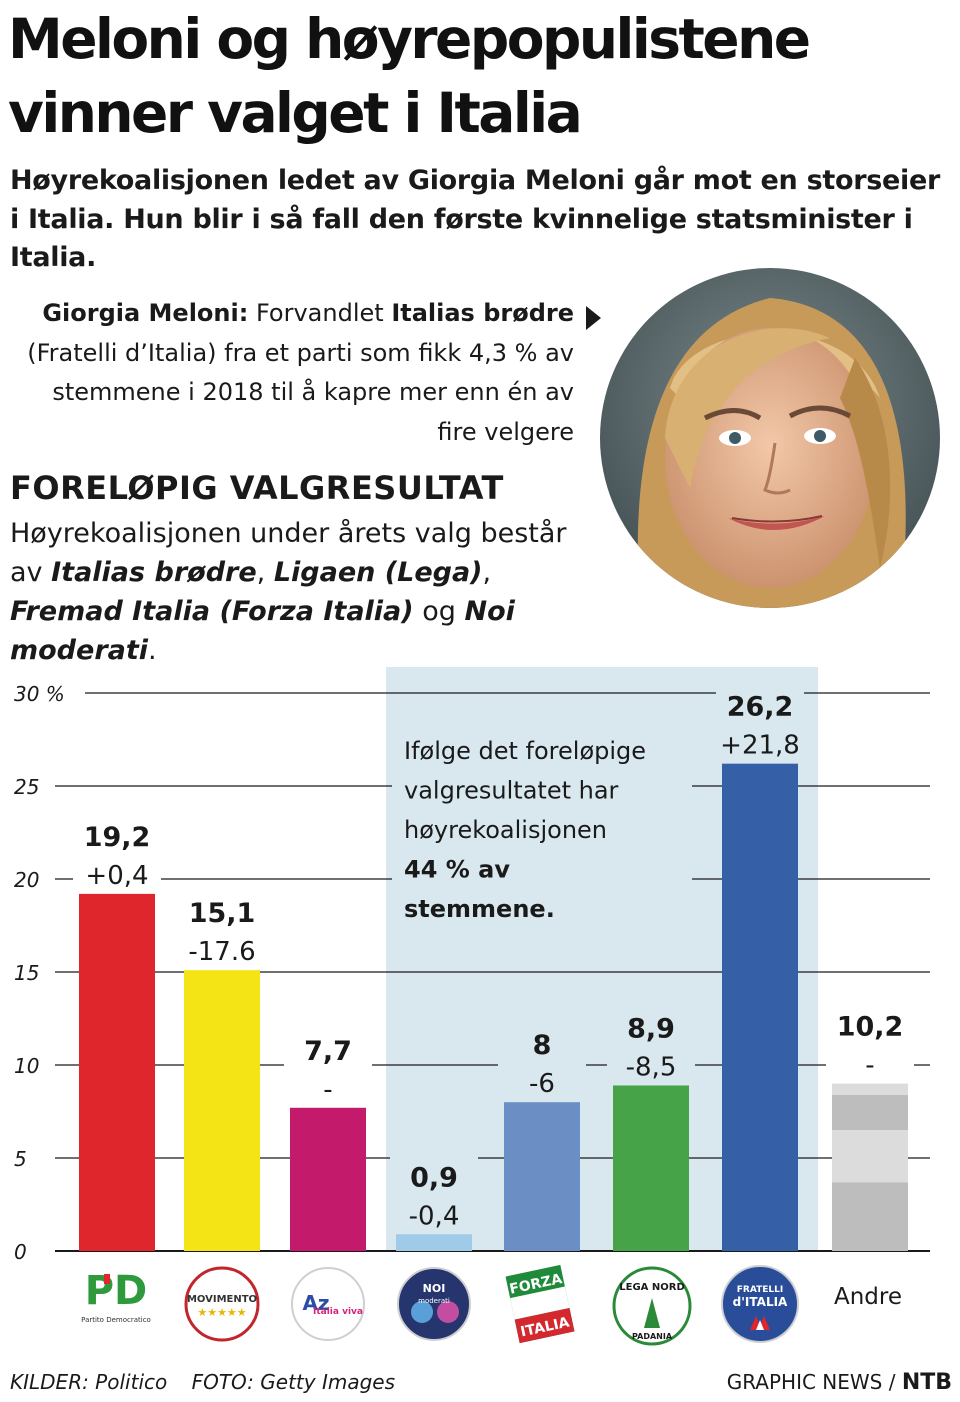 This screenshot has width=960, height=1402. I want to click on value-label: 15,1, so click(222, 913).